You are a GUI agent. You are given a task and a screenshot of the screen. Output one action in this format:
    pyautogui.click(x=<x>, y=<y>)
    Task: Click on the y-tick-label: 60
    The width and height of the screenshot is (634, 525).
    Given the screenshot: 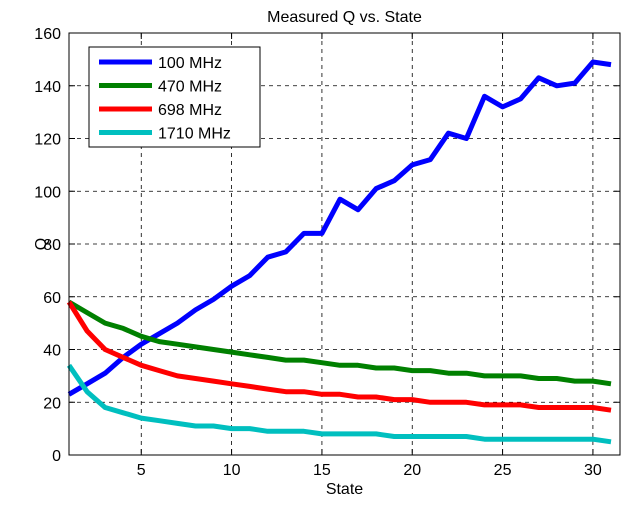 What is the action you would take?
    pyautogui.click(x=52, y=298)
    